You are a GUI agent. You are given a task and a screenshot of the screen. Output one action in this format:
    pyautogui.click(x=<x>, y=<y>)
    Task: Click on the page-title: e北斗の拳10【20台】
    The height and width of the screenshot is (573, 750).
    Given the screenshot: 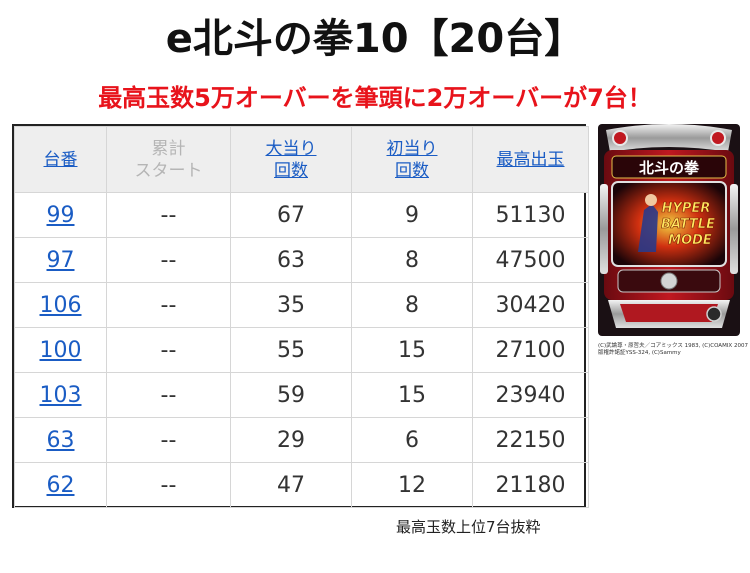 What is the action you would take?
    pyautogui.click(x=375, y=39)
    